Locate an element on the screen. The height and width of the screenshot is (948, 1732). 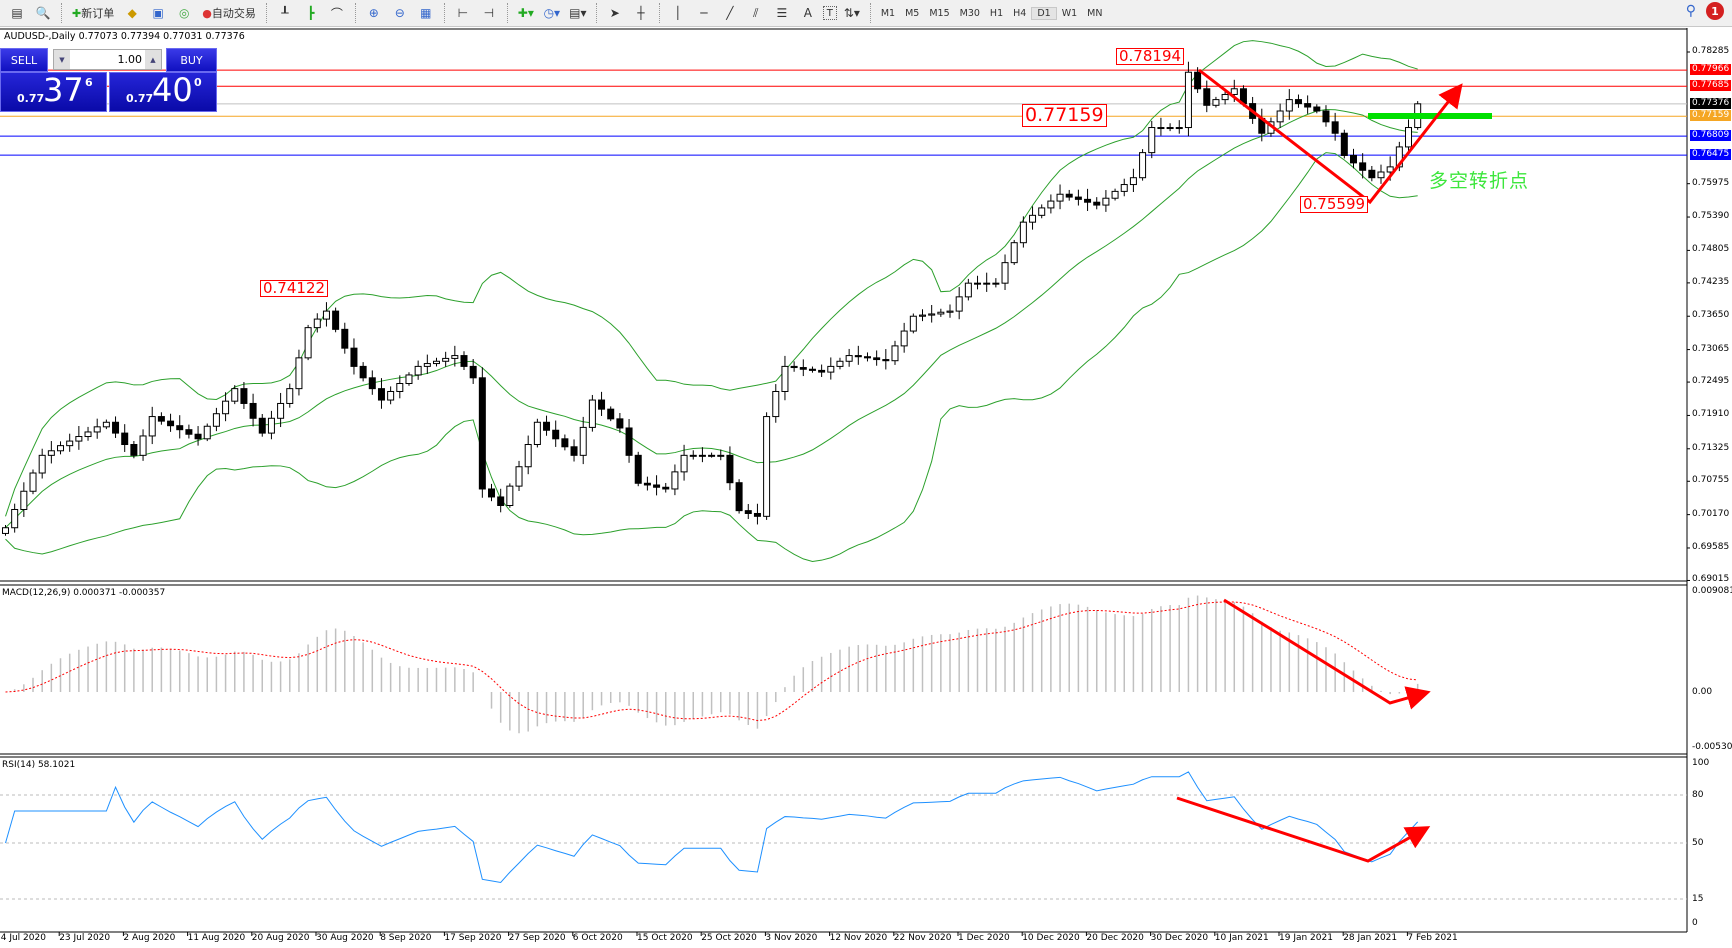
sell-price: 0.77 37 6 is located at coordinates (53, 91).